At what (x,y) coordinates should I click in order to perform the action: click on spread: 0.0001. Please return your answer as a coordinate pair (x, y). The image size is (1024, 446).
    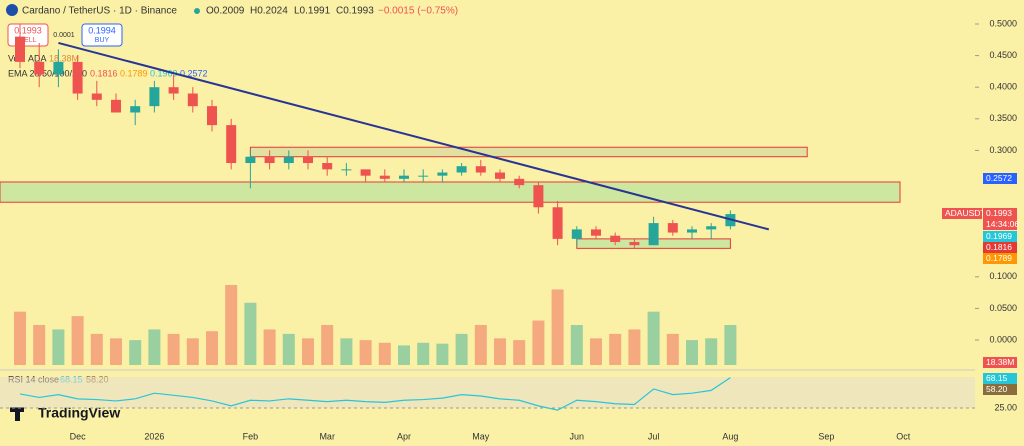
    Looking at the image, I should click on (64, 35).